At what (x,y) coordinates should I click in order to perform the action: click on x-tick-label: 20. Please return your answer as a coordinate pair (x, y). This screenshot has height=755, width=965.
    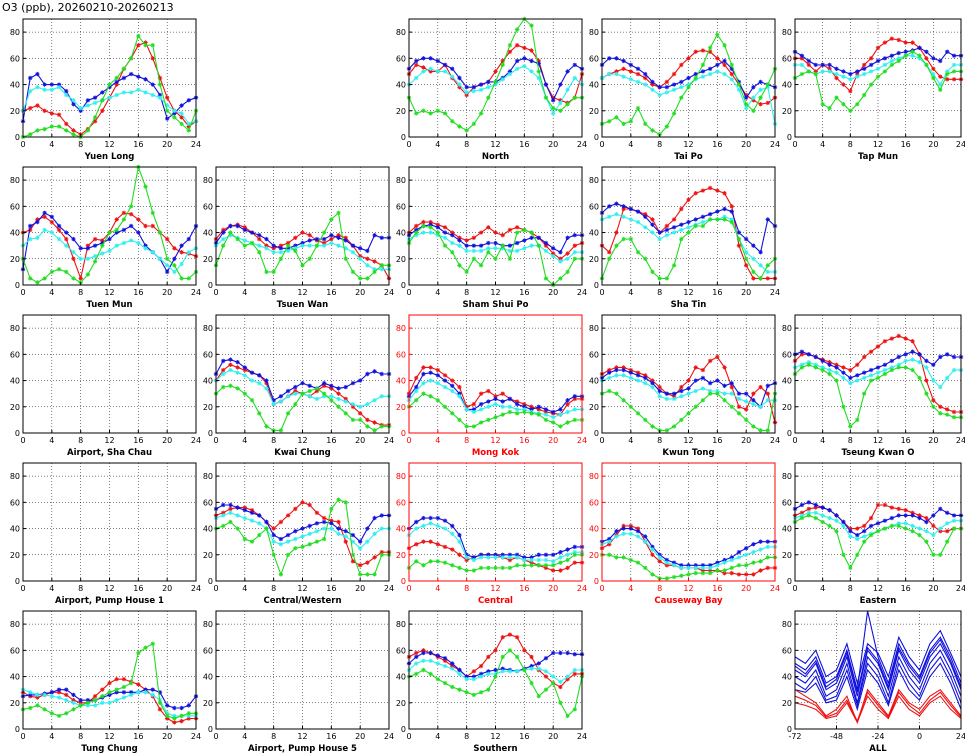
    Looking at the image, I should click on (746, 588).